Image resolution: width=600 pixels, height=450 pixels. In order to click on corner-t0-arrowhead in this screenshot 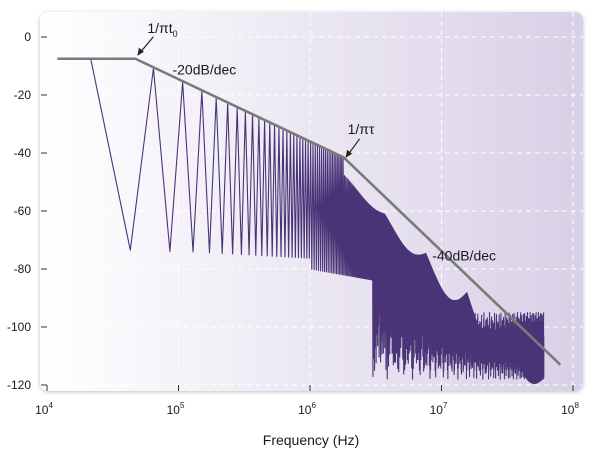, I will do `click(140, 51)`.